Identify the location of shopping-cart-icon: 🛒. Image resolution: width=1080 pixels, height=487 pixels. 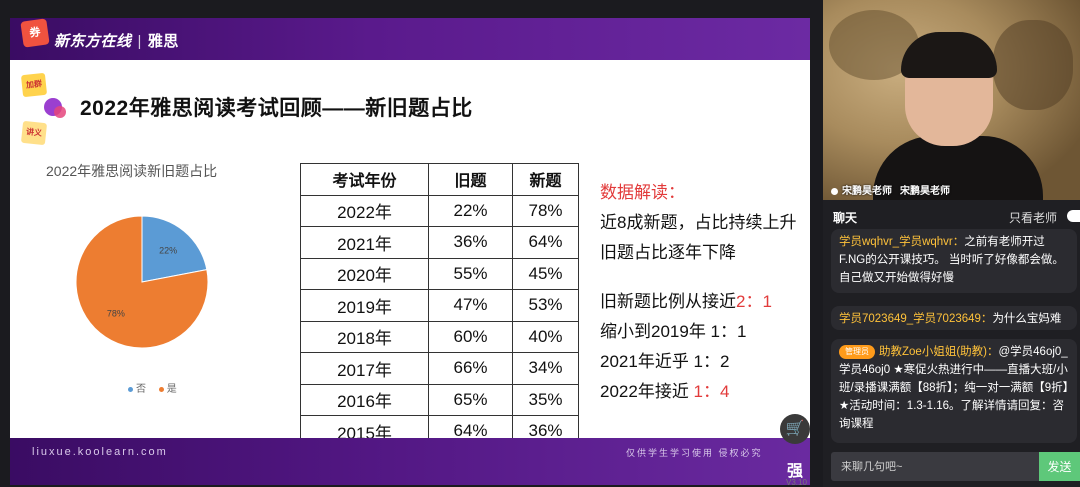
(795, 429).